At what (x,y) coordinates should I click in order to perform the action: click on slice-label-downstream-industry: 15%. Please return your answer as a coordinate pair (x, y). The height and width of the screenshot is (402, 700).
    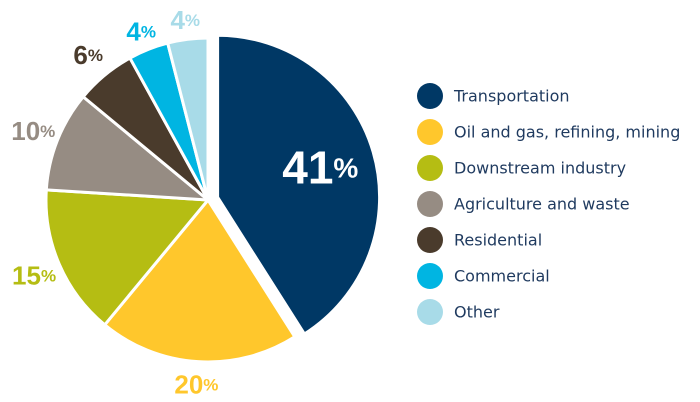
    Looking at the image, I should click on (34, 275).